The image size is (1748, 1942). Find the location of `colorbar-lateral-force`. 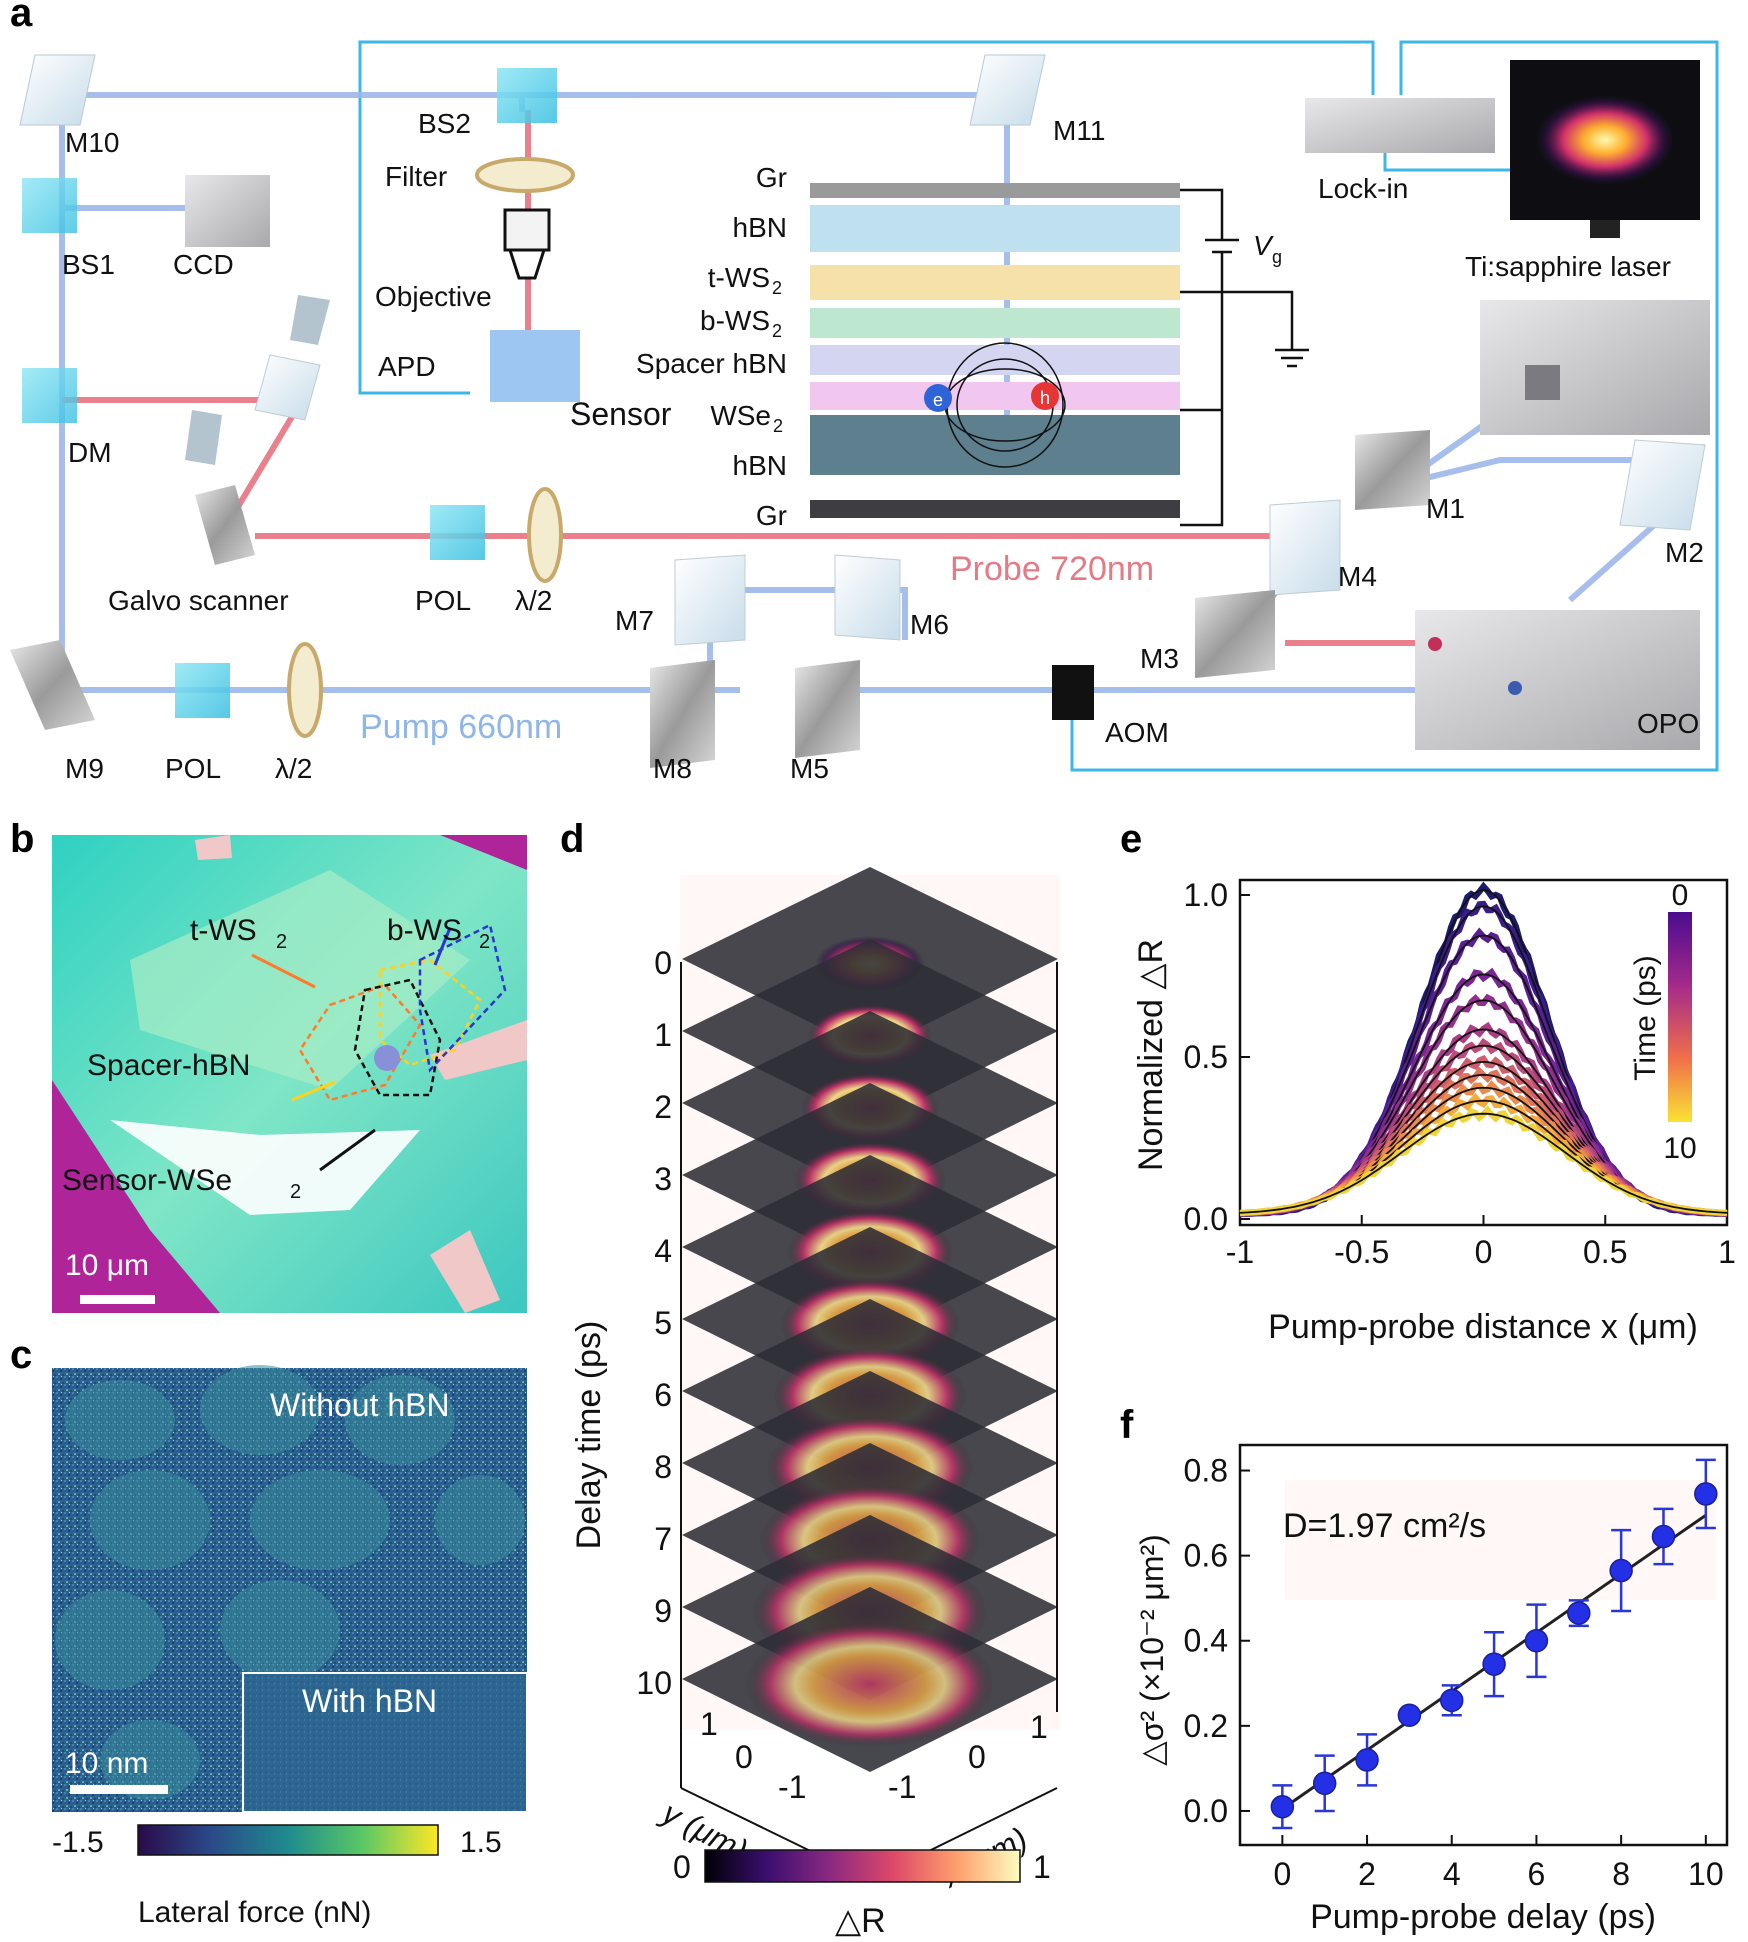

colorbar-lateral-force is located at coordinates (288, 1840).